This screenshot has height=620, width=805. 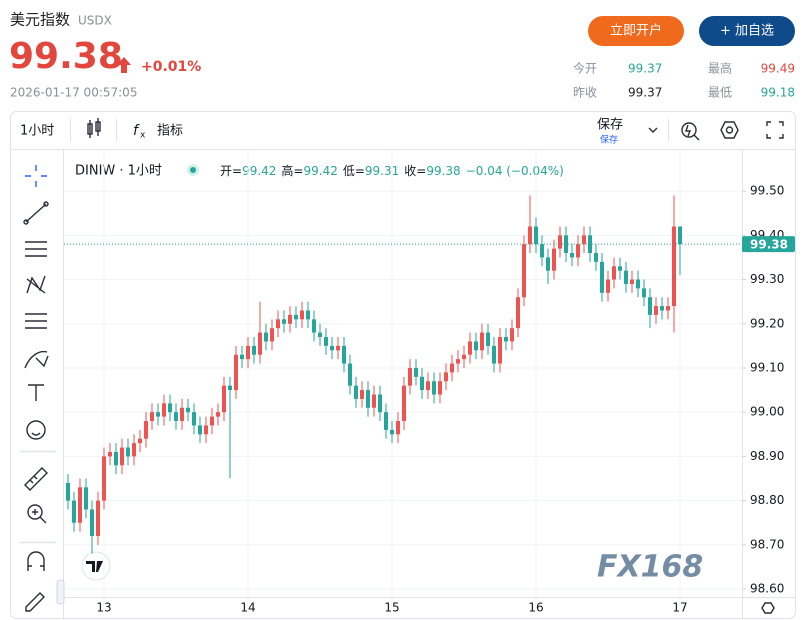 I want to click on legend-label: 开=, so click(x=231, y=171).